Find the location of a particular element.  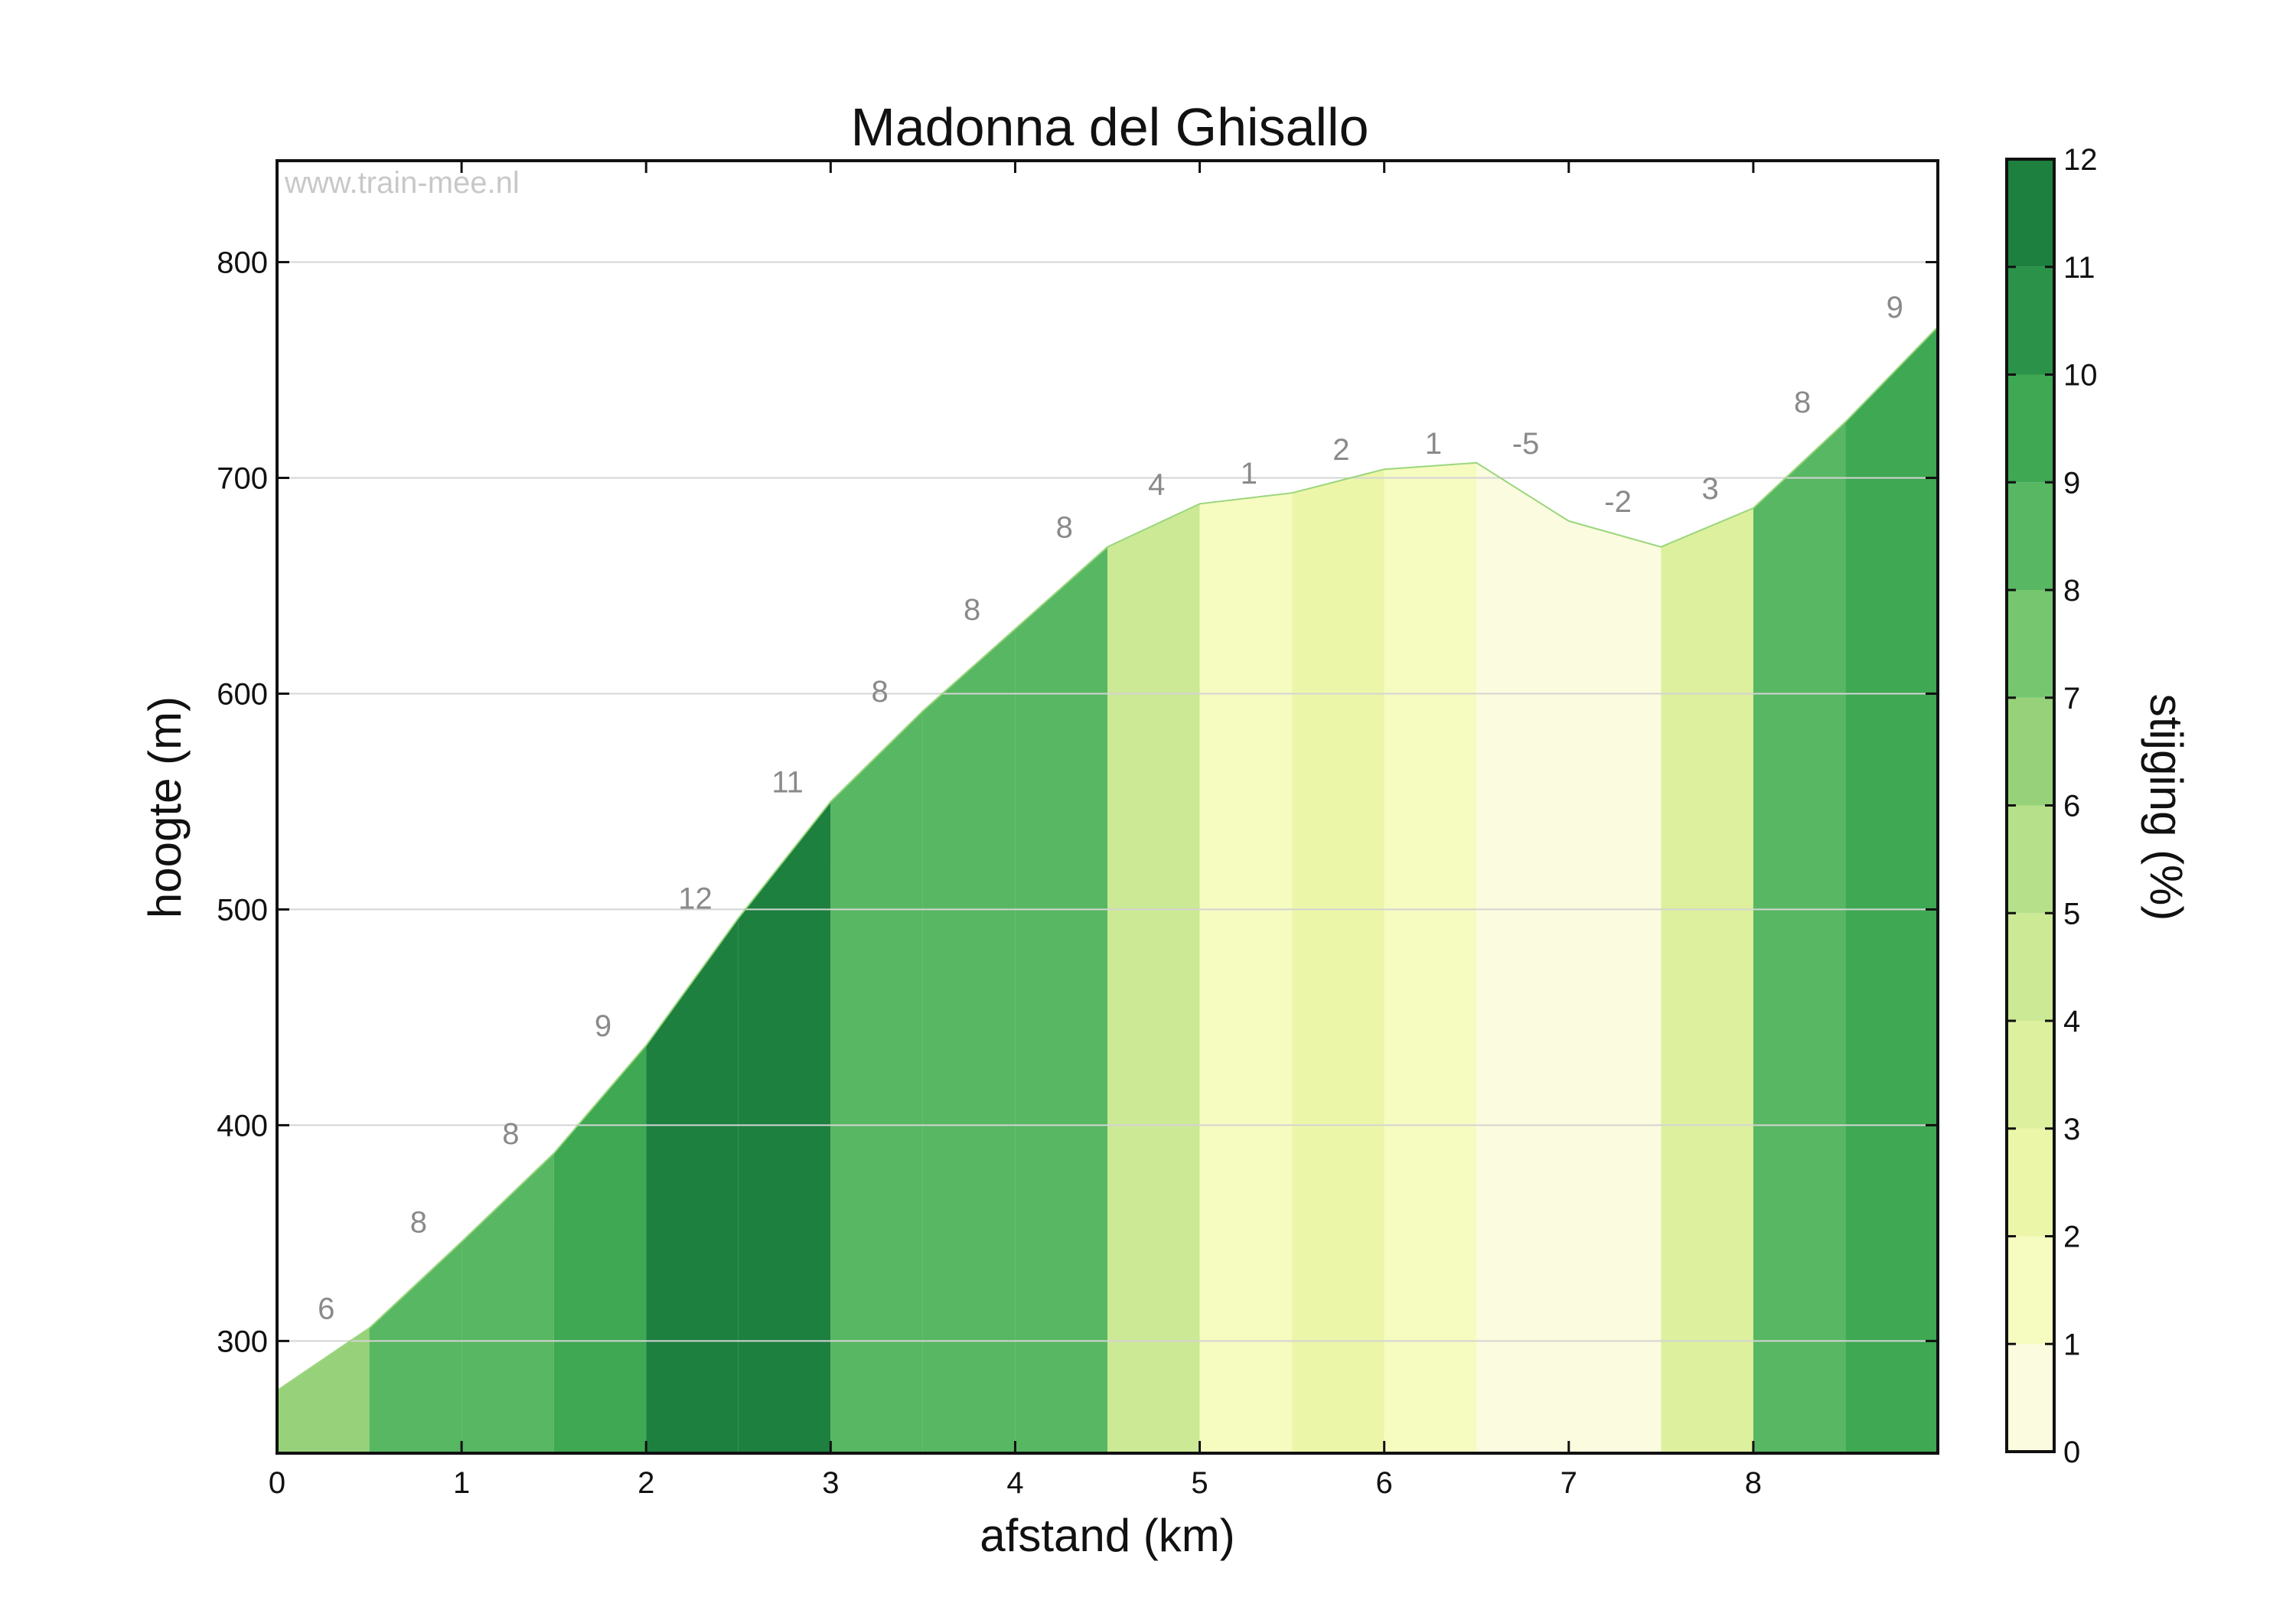

grade-label-7: 8 is located at coordinates (879, 692).